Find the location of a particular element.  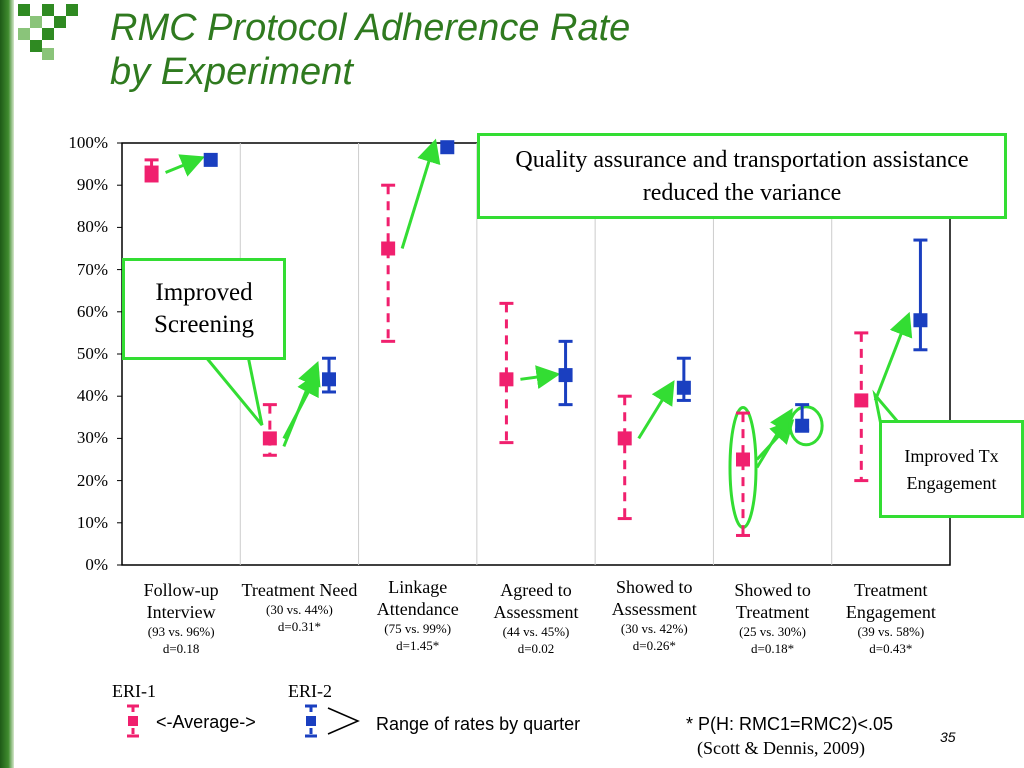

callout-improved-screening: Improved Screening is located at coordinates (204, 309).